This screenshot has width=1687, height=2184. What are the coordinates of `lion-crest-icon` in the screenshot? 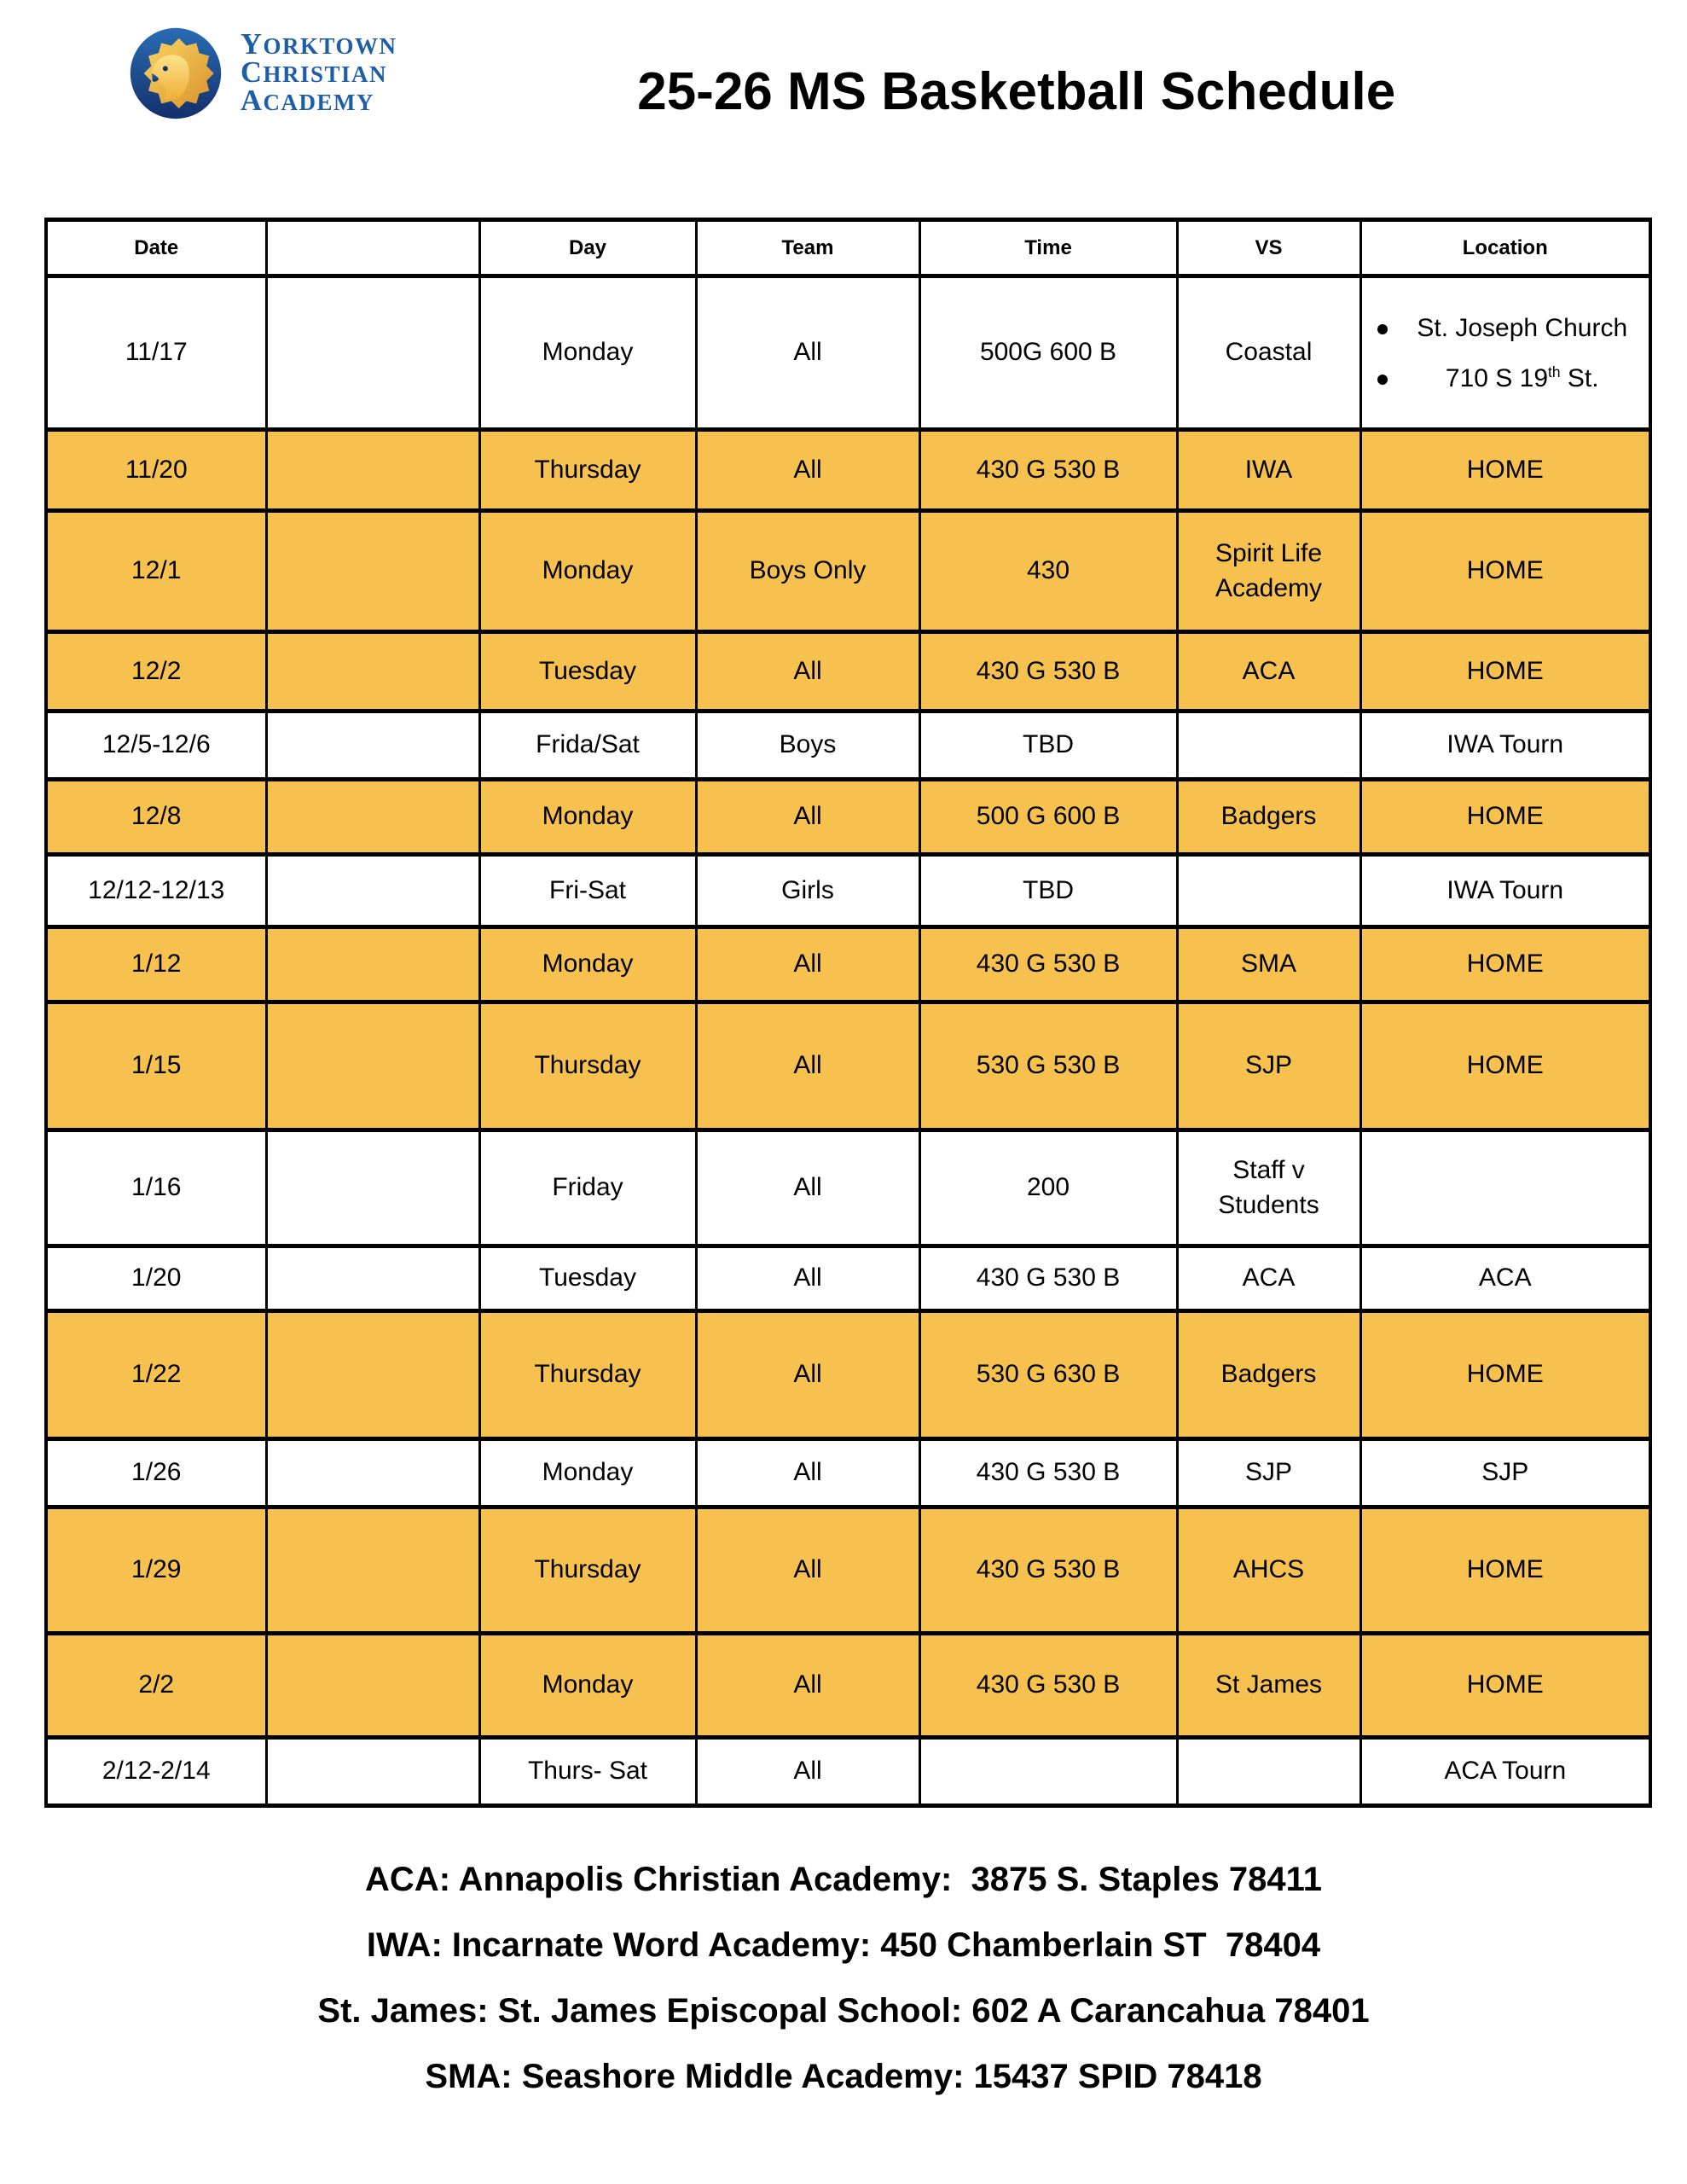 It's located at (176, 73).